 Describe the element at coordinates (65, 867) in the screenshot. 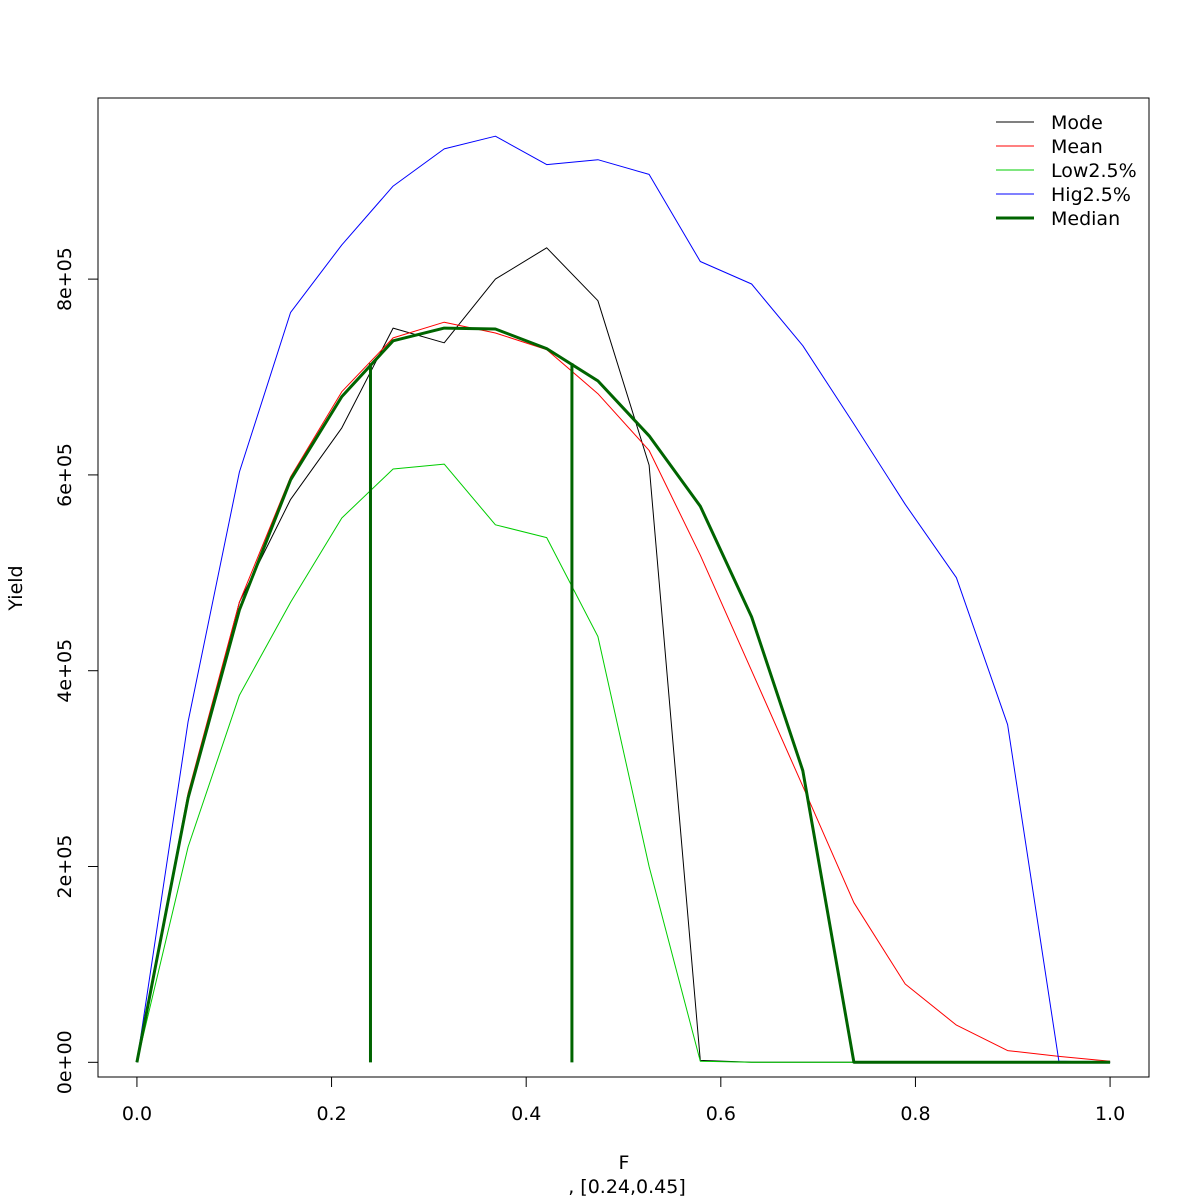

I see `y-tick-label: 2e+05` at that location.